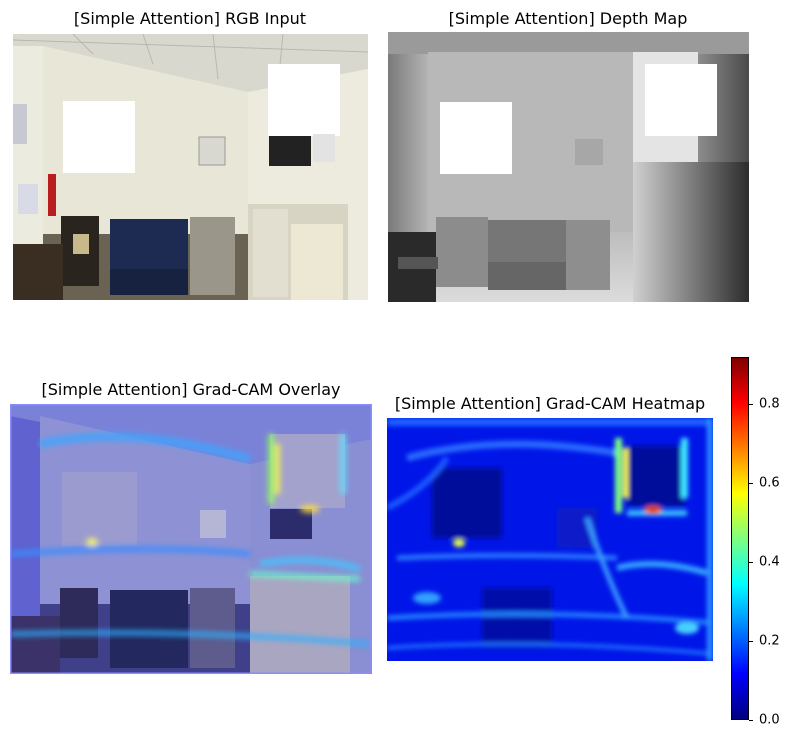 This screenshot has height=738, width=790. Describe the element at coordinates (740, 538) in the screenshot. I see `colorbar` at that location.